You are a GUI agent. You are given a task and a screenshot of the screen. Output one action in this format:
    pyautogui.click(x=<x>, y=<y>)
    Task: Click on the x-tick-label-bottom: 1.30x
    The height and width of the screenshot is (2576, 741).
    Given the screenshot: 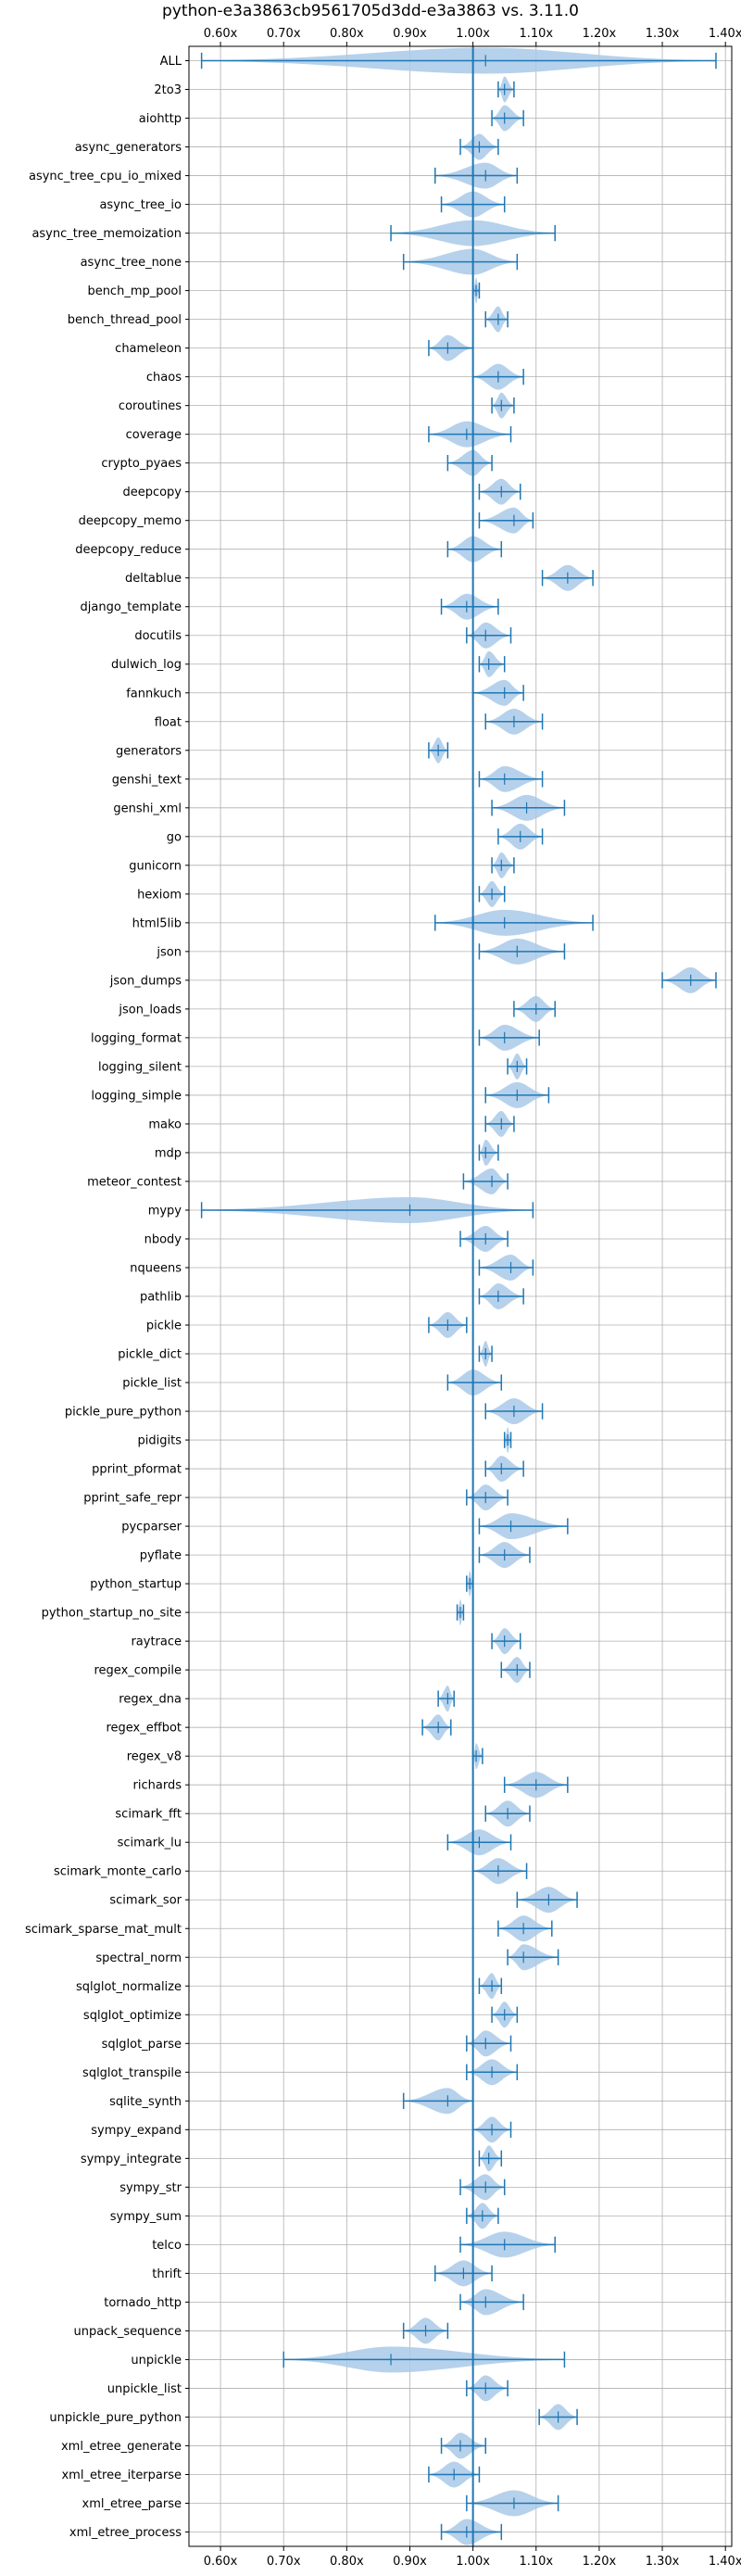 What is the action you would take?
    pyautogui.click(x=663, y=2562)
    